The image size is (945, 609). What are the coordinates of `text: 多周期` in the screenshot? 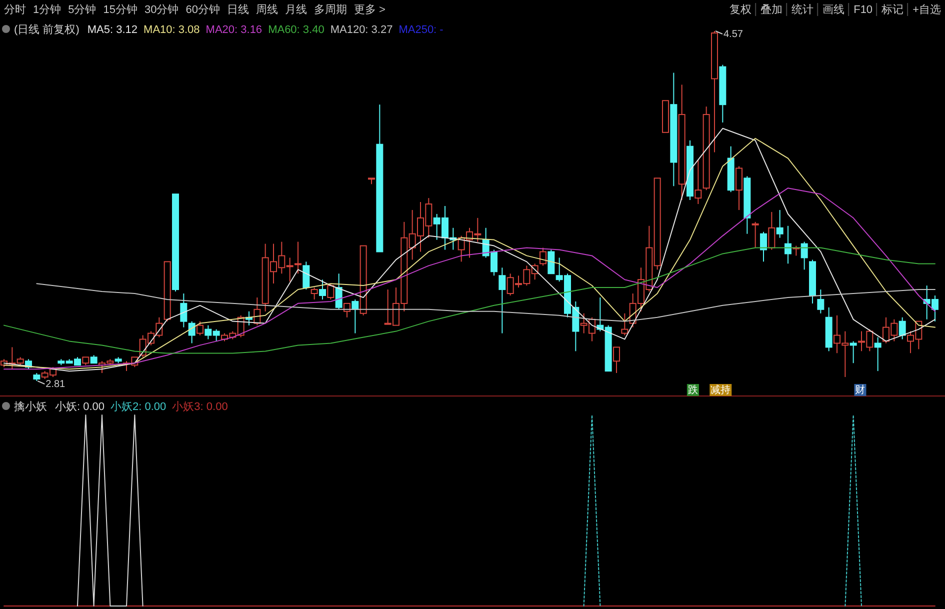 It's located at (330, 10).